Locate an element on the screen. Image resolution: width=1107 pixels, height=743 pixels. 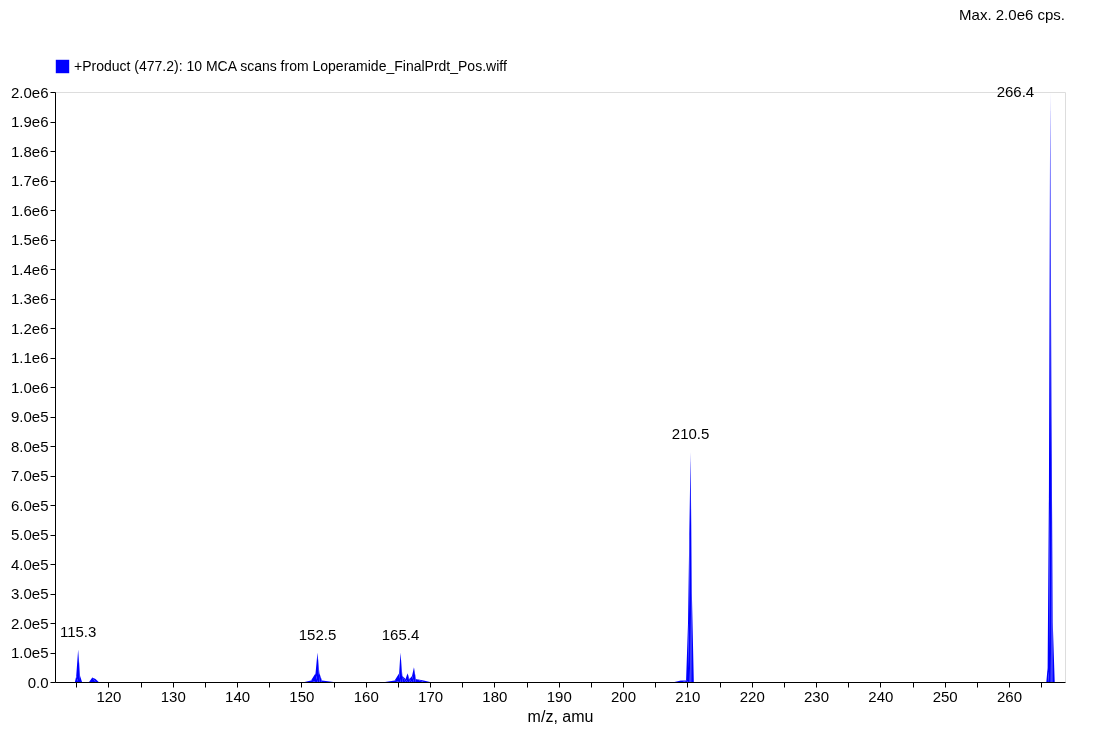
y-tick-label: 1.3e6 is located at coordinates (29, 298).